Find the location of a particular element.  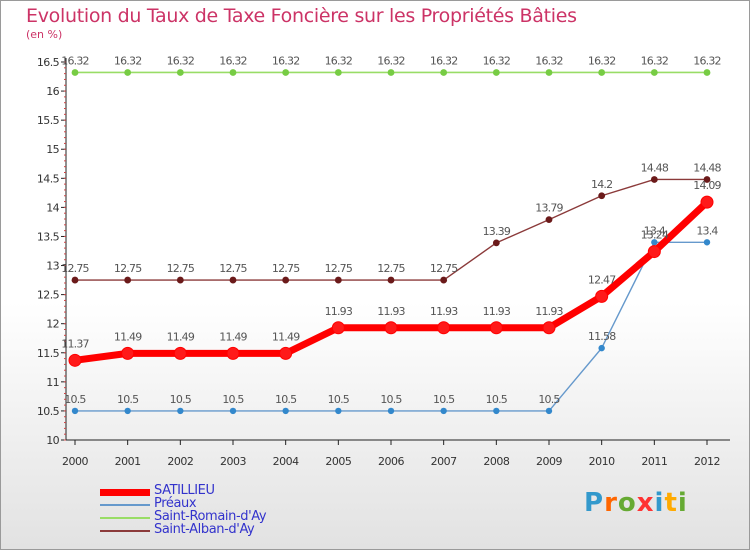

y-tick-label: 10.5 is located at coordinates (48, 411).